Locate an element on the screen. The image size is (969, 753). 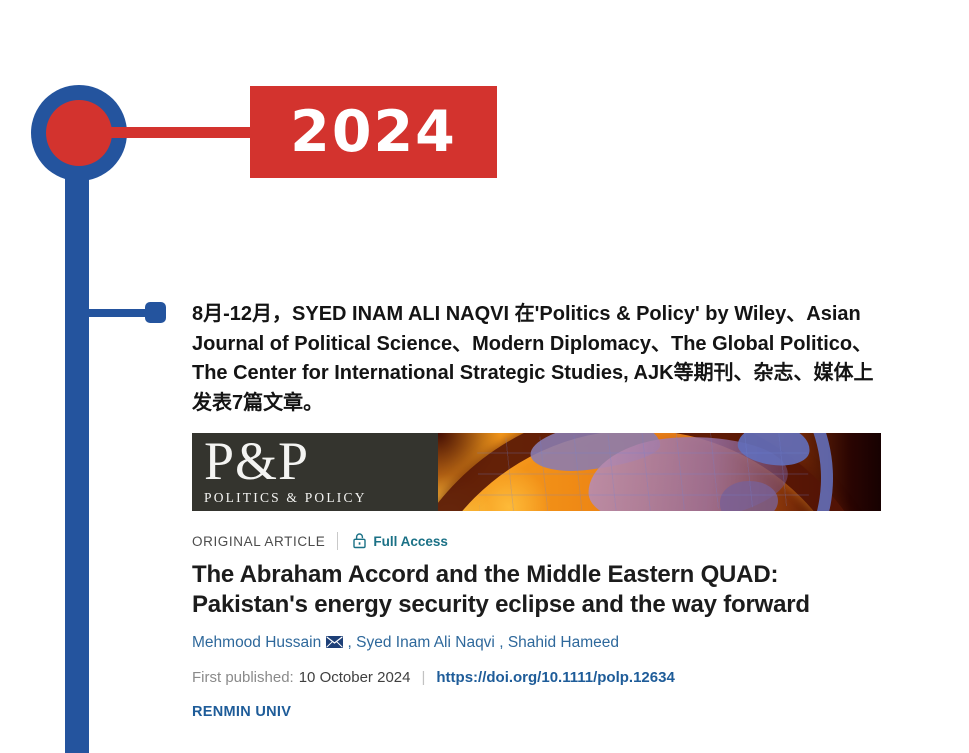
globe-artwork is located at coordinates (659, 472).